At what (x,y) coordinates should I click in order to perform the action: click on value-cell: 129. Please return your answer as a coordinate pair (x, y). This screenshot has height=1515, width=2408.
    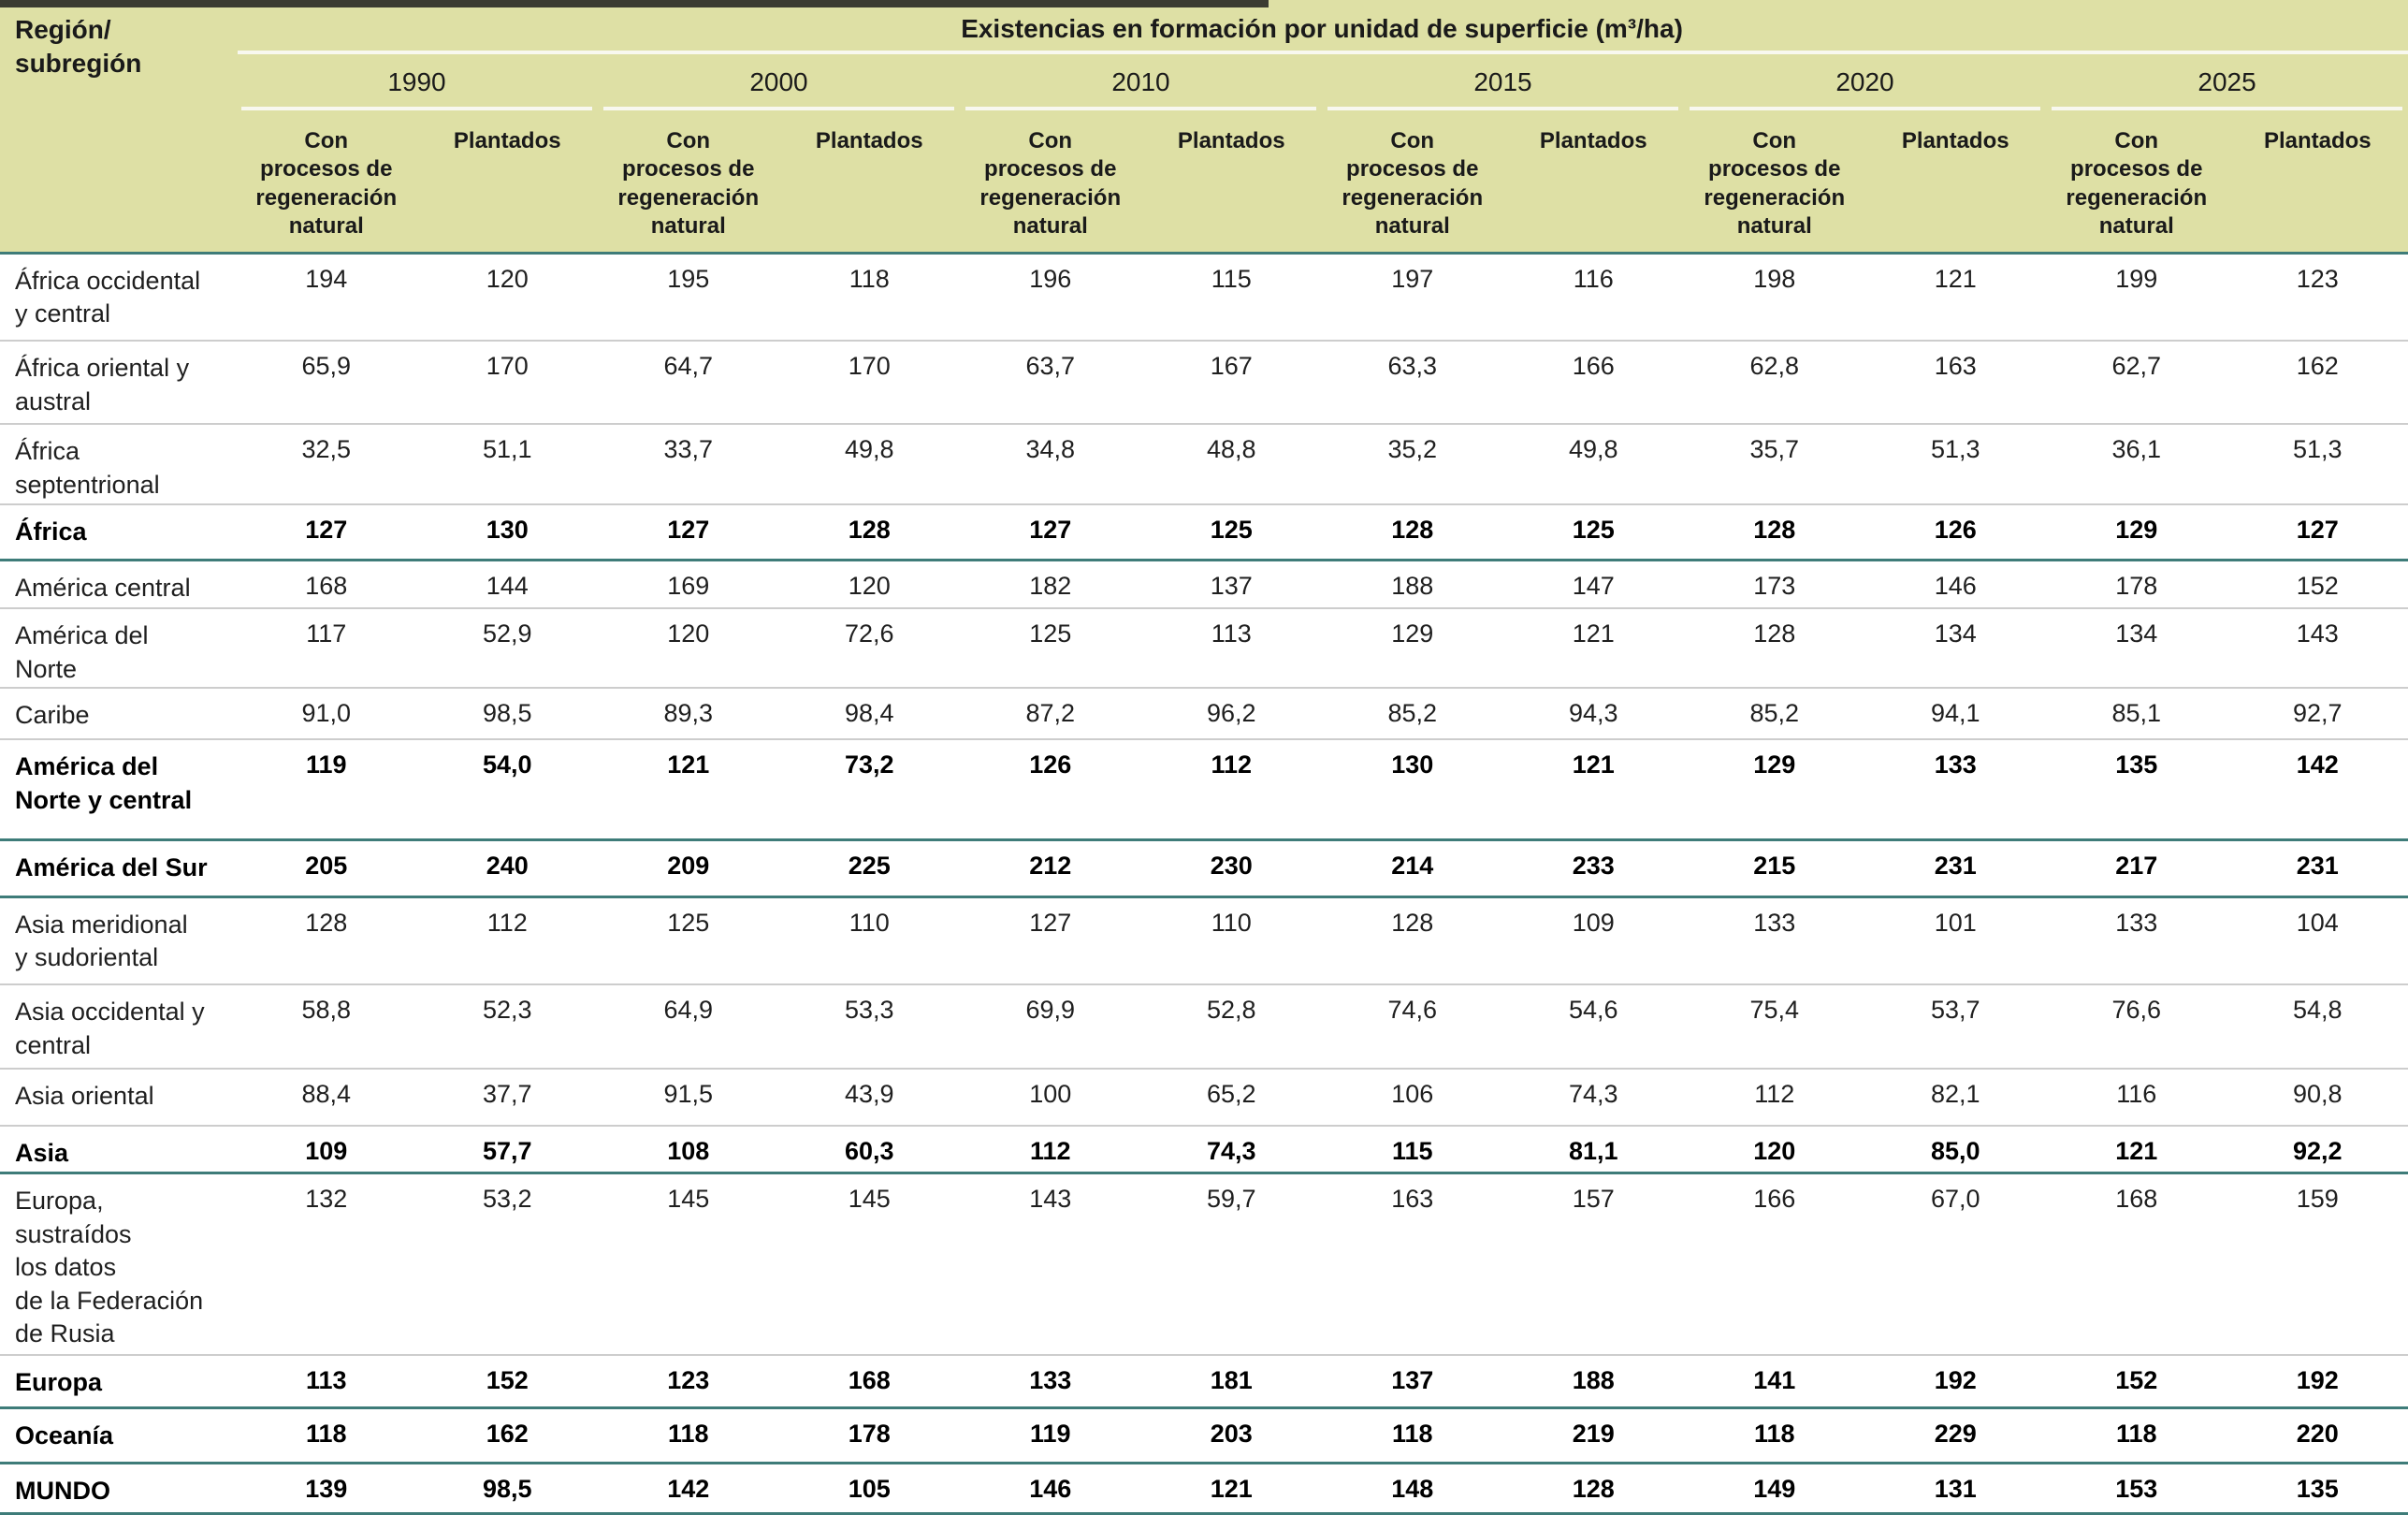
    Looking at the image, I should click on (1775, 789).